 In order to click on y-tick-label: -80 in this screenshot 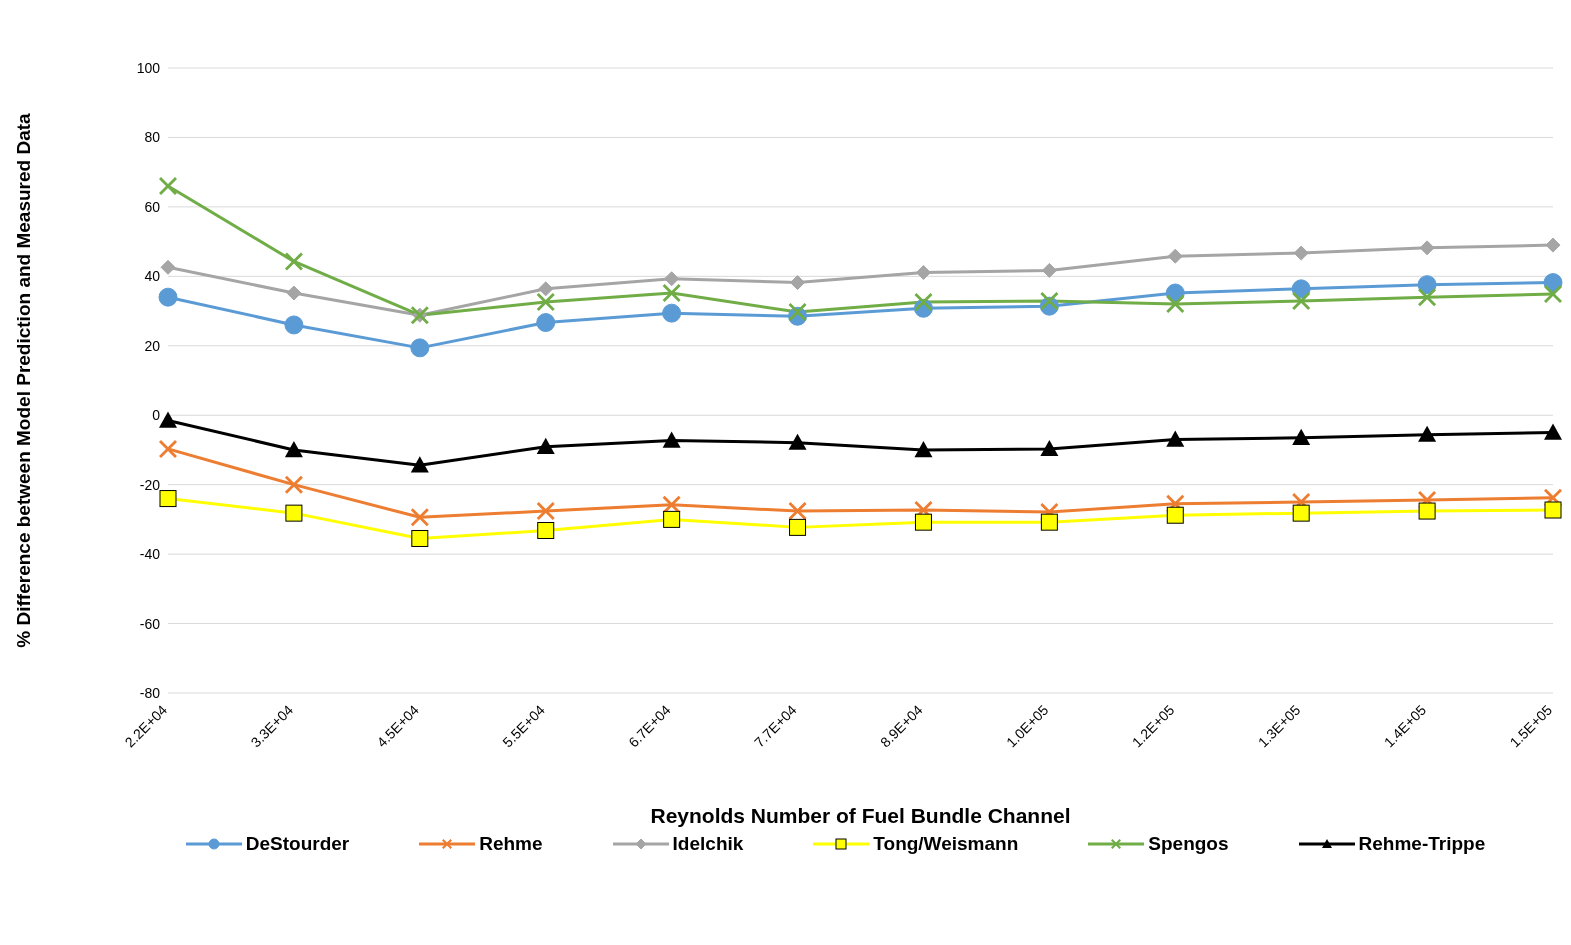, I will do `click(150, 692)`.